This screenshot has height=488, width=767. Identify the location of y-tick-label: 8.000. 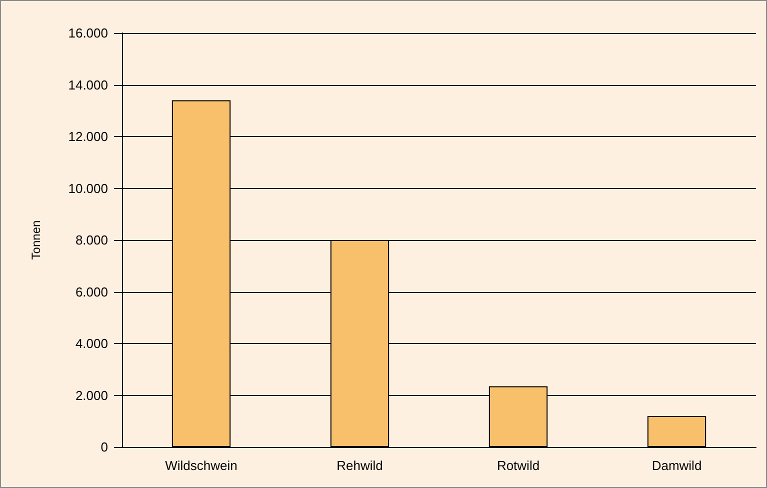
(91, 240).